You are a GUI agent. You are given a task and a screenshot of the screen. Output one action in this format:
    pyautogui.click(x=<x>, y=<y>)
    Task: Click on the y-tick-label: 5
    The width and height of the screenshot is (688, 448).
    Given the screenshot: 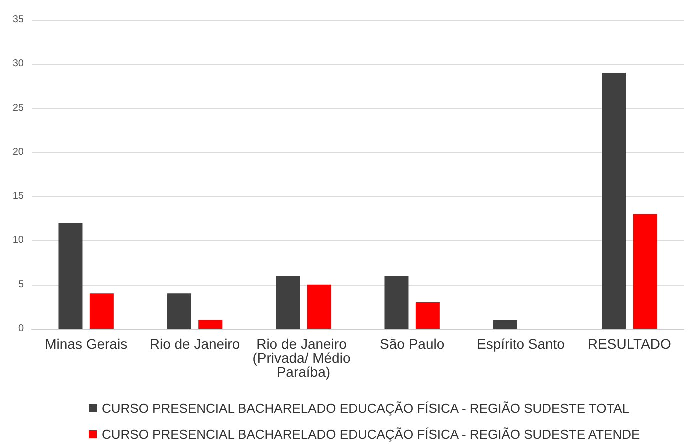 What is the action you would take?
    pyautogui.click(x=21, y=284)
    